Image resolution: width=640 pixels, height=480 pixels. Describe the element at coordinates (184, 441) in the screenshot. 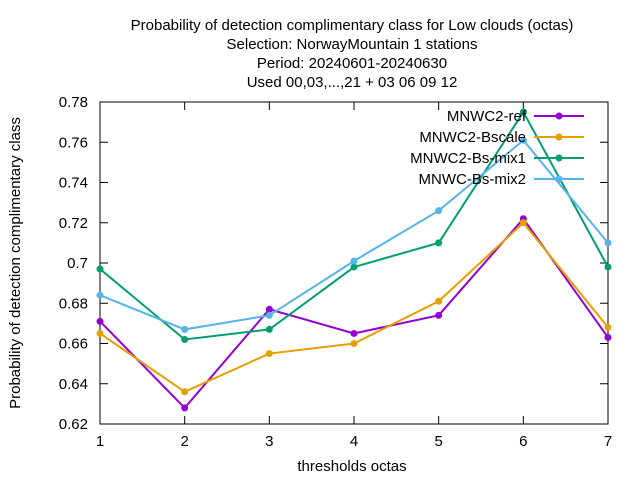

I see `x-tick-label: 2` at that location.